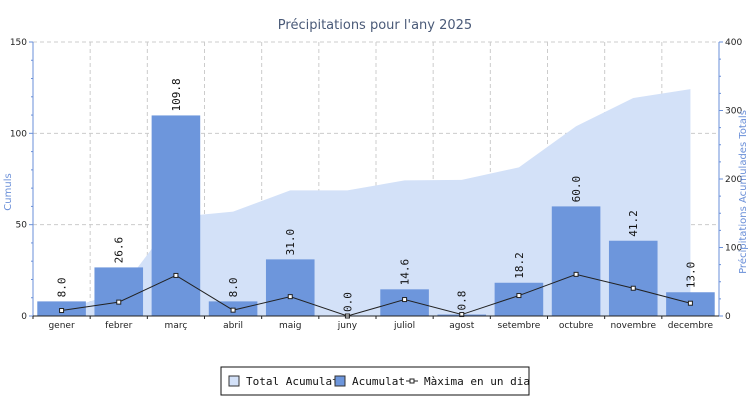 This screenshot has width=750, height=400. Describe the element at coordinates (405, 272) in the screenshot. I see `data-label-juliol: 14.6` at that location.